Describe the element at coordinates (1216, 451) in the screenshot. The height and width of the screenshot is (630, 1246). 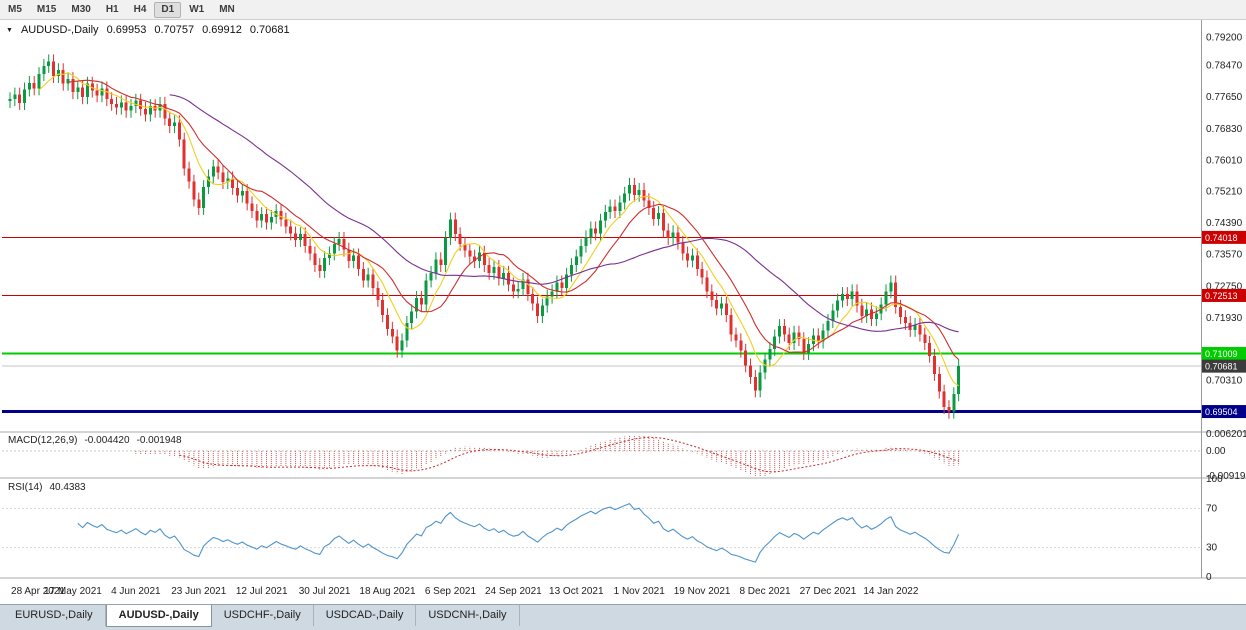
I see `svg-text: 0.00` at that location.